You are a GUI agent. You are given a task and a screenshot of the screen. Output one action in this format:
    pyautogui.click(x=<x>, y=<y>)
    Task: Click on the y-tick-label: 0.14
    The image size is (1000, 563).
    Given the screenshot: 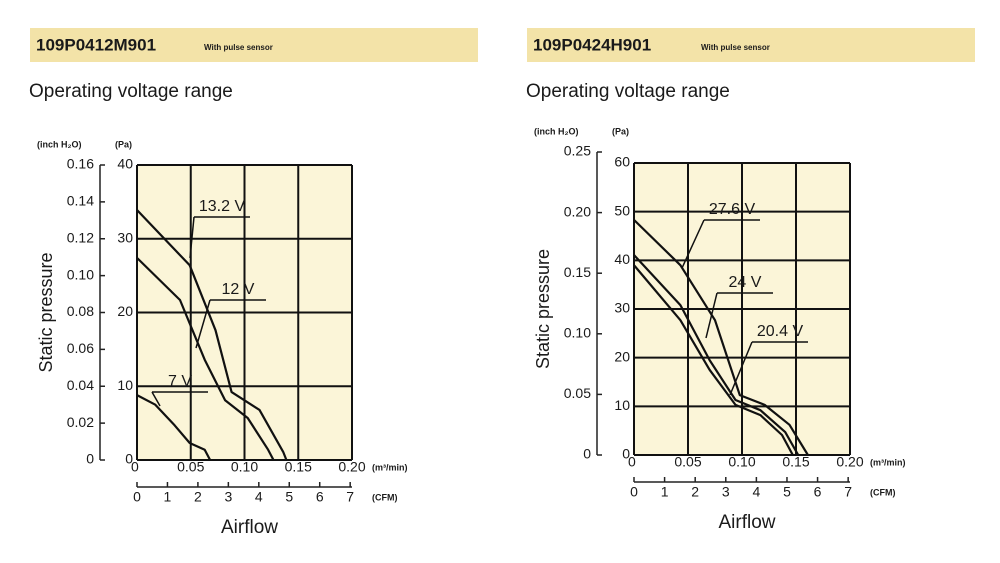 What is the action you would take?
    pyautogui.click(x=80, y=201)
    